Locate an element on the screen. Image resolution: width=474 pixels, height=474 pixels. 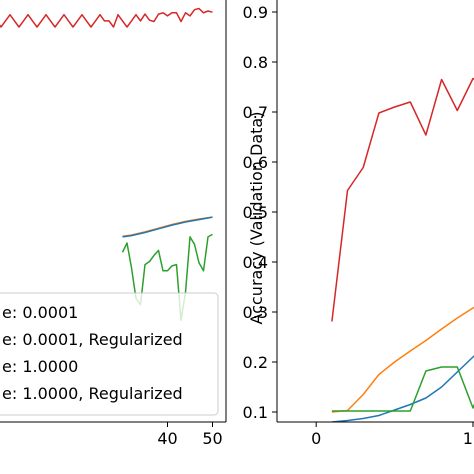
legend-box is located at coordinates (109, 354).